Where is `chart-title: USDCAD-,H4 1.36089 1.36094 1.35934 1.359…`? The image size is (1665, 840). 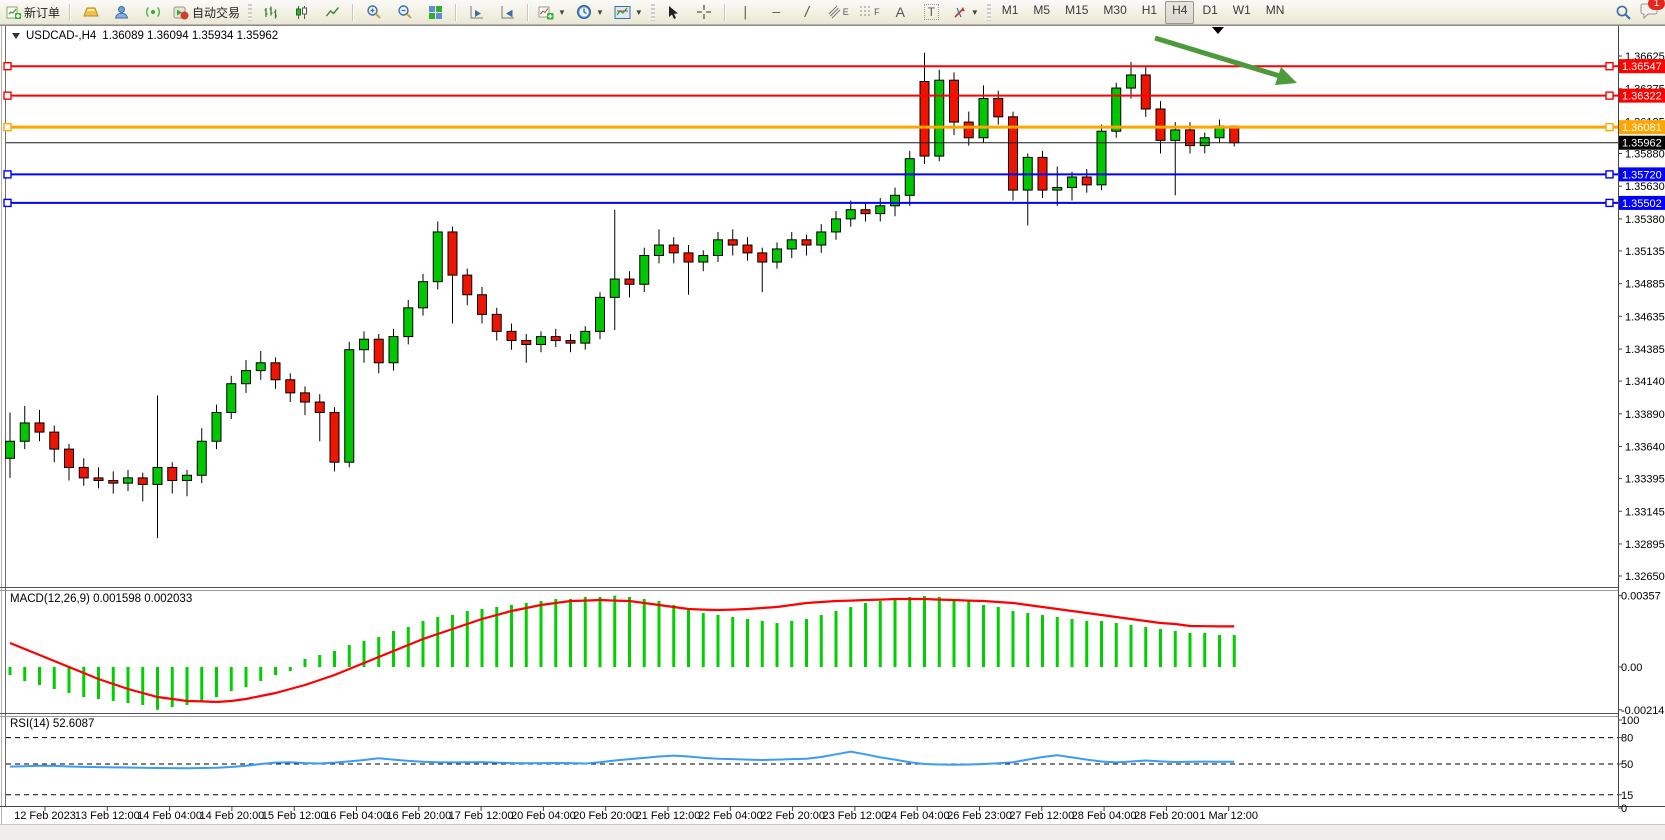
chart-title: USDCAD-,H4 1.36089 1.36094 1.35934 1.359… is located at coordinates (145, 36).